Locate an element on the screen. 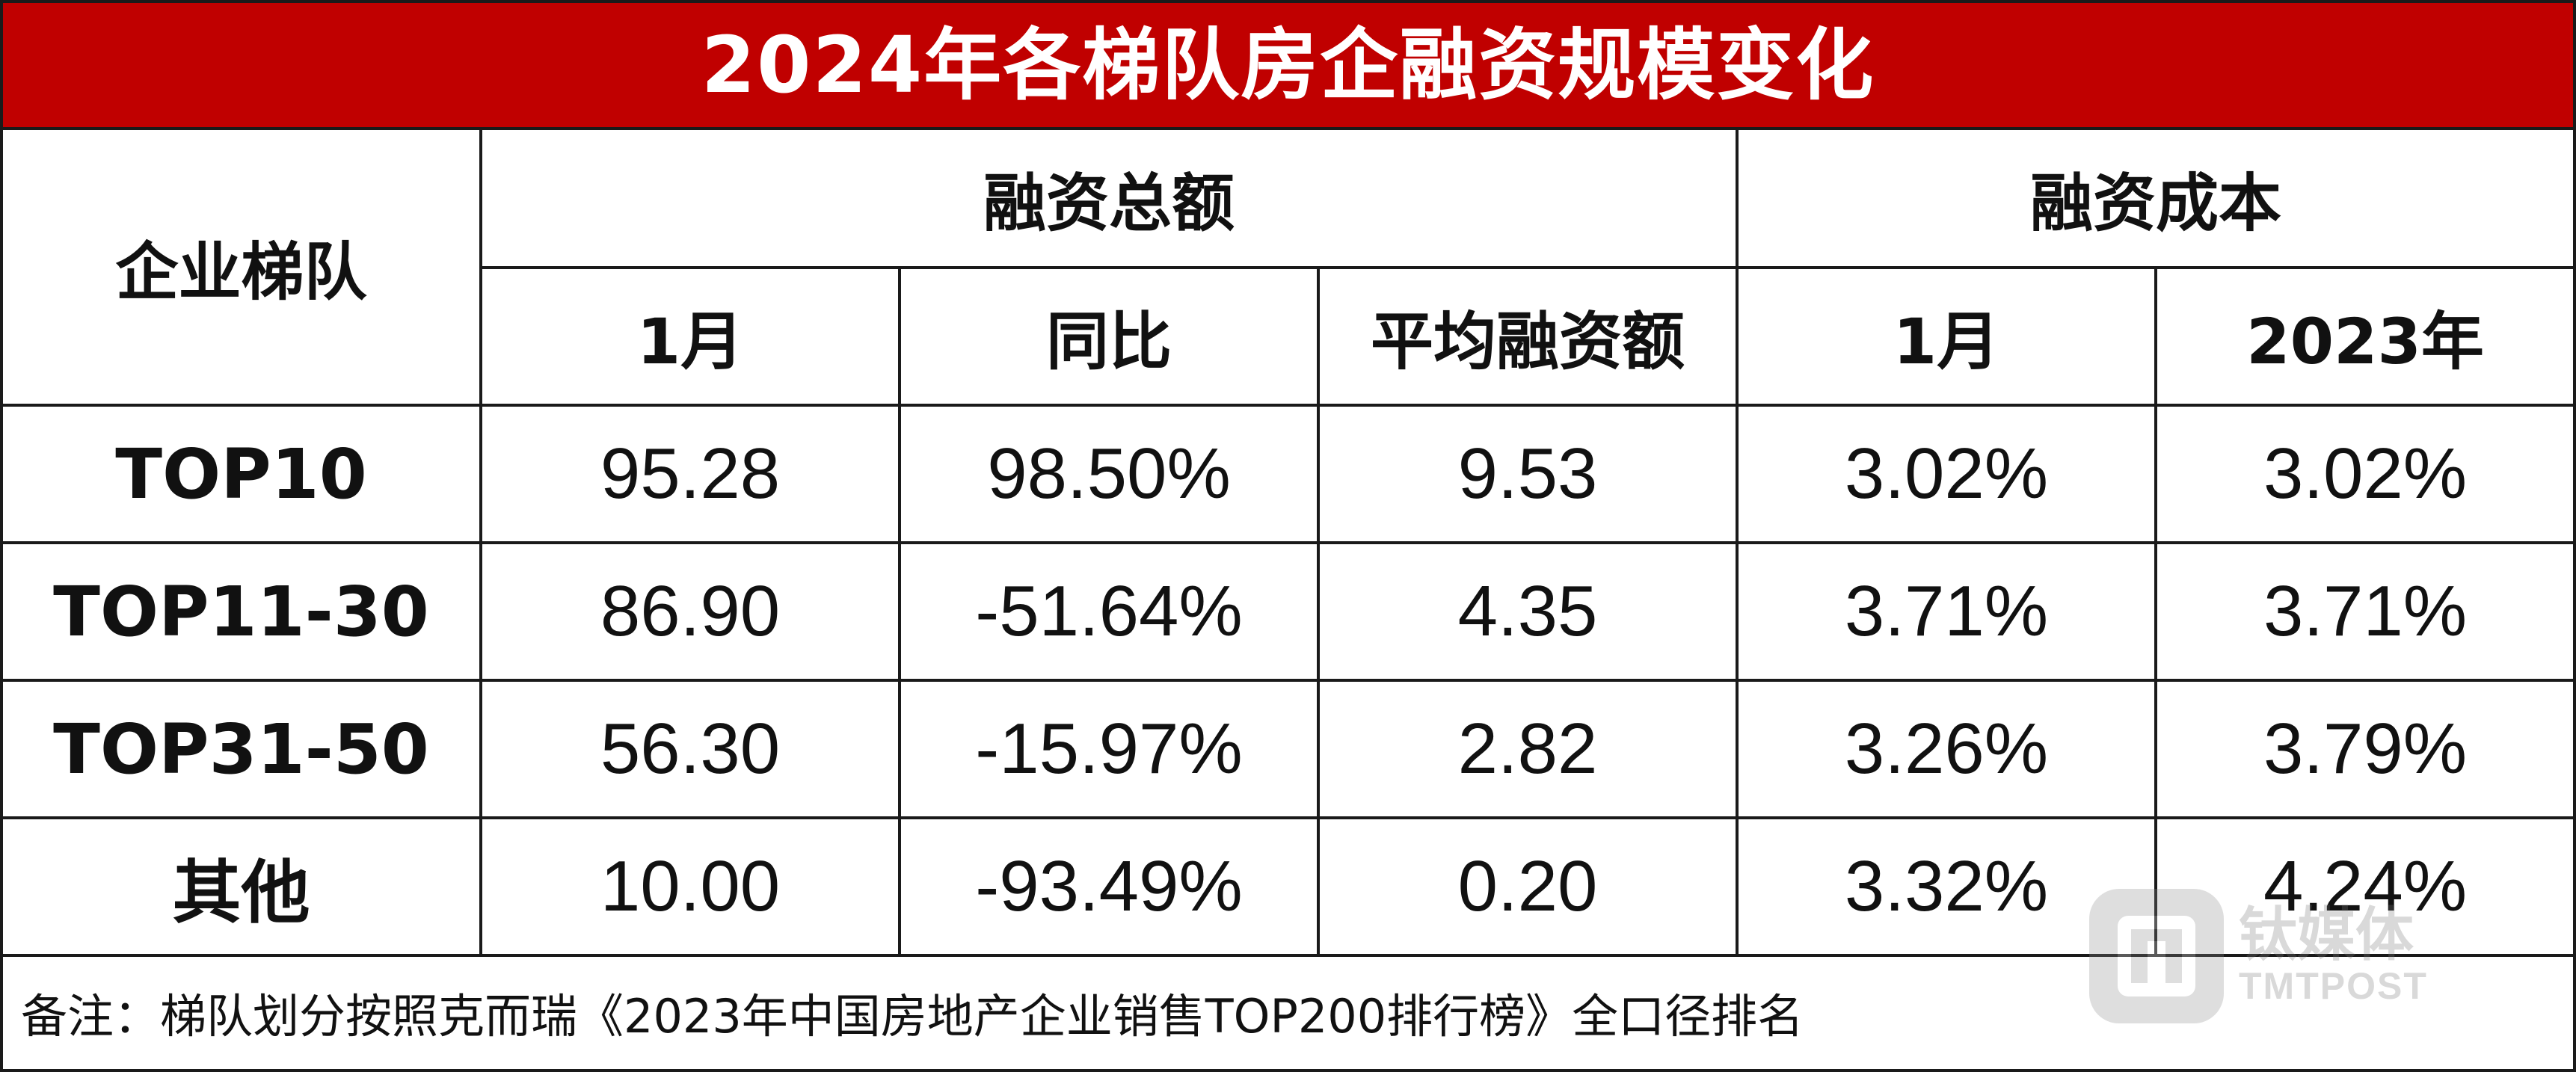 The width and height of the screenshot is (2576, 1072). avg-cell: 0.20 is located at coordinates (1527, 886).